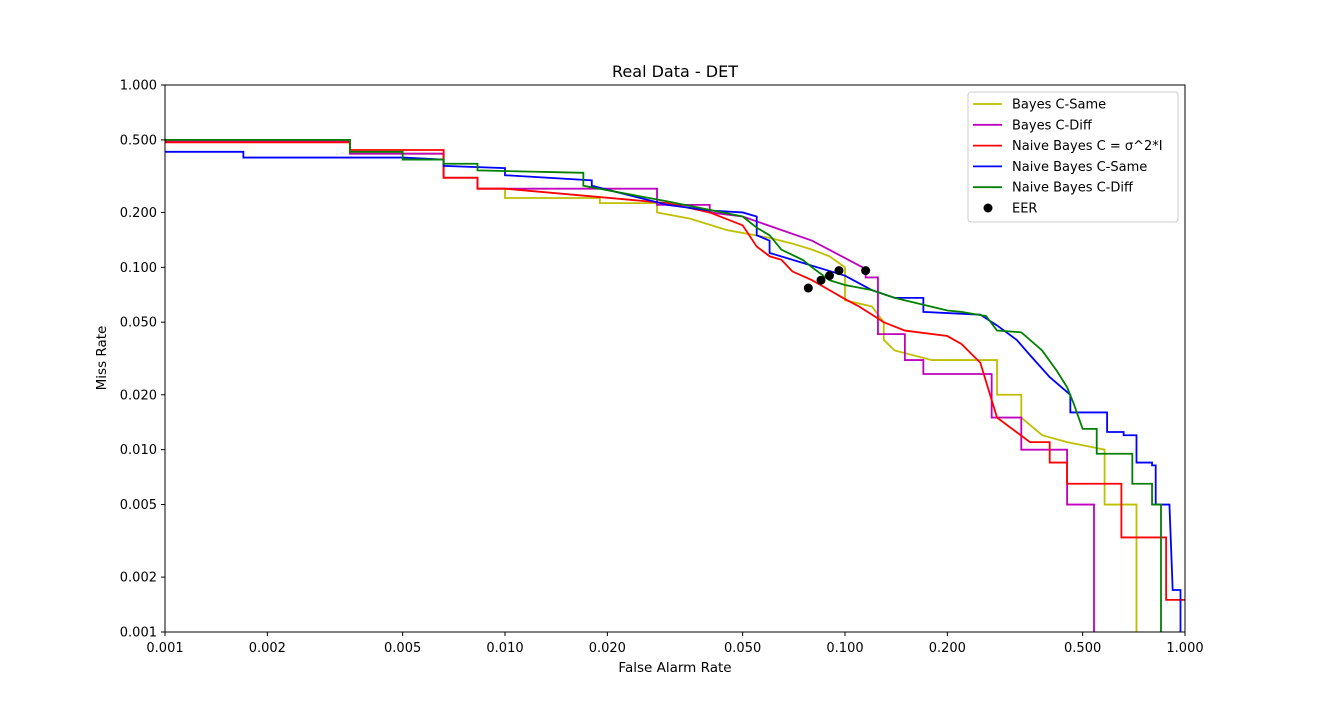  Describe the element at coordinates (138, 86) in the screenshot. I see `y-tick-label: 1.000` at that location.